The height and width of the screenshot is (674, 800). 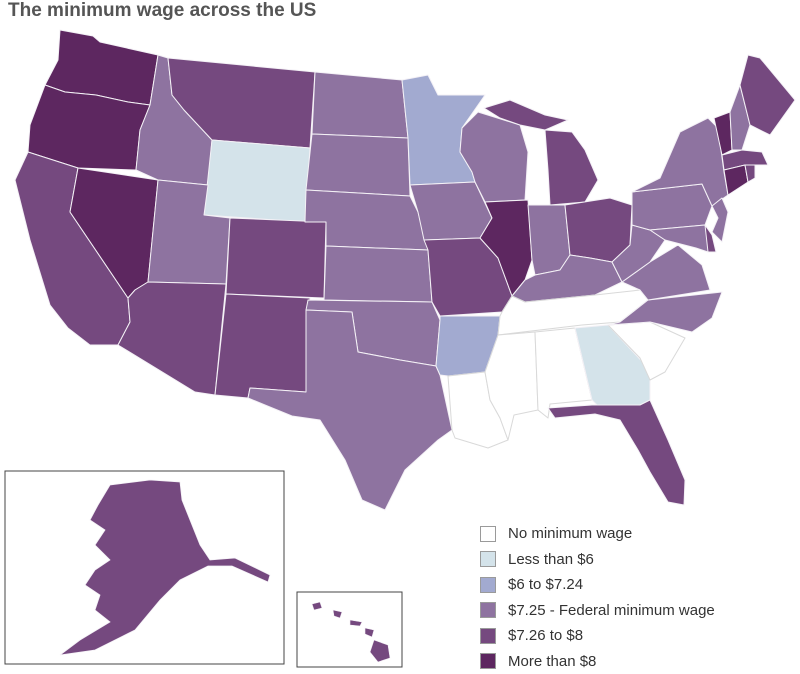 What do you see at coordinates (165, 567) in the screenshot?
I see `state-AK` at bounding box center [165, 567].